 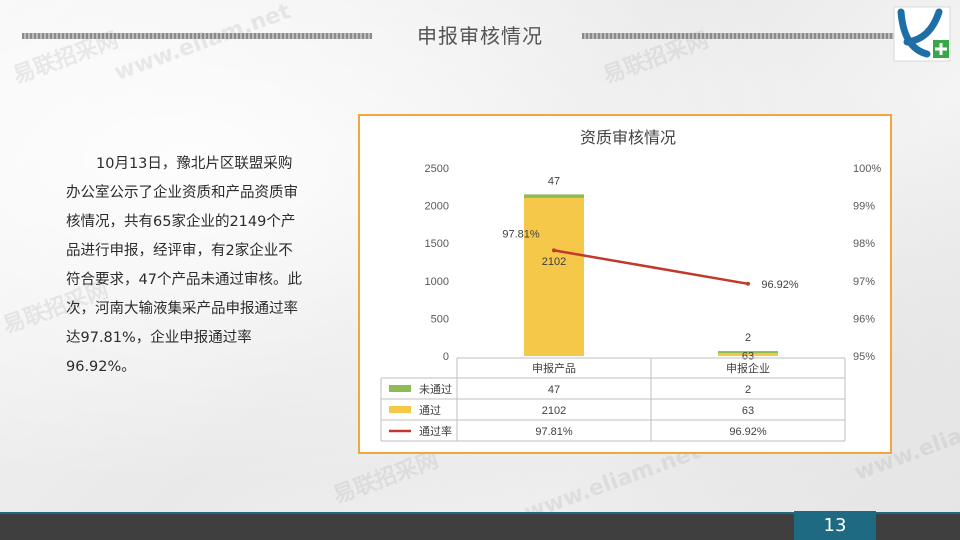 What do you see at coordinates (437, 282) in the screenshot?
I see `y-left-tick-label: 1000` at bounding box center [437, 282].